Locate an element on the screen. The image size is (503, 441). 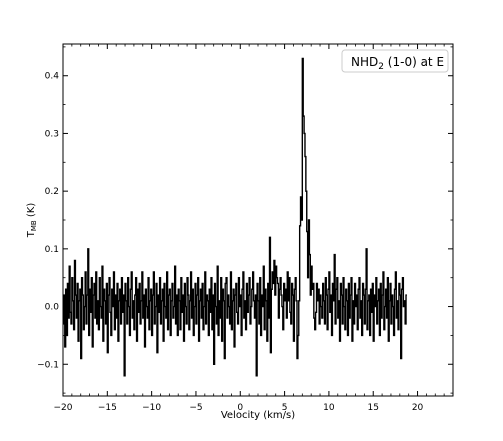
x-tick-label: −10 is located at coordinates (151, 408).